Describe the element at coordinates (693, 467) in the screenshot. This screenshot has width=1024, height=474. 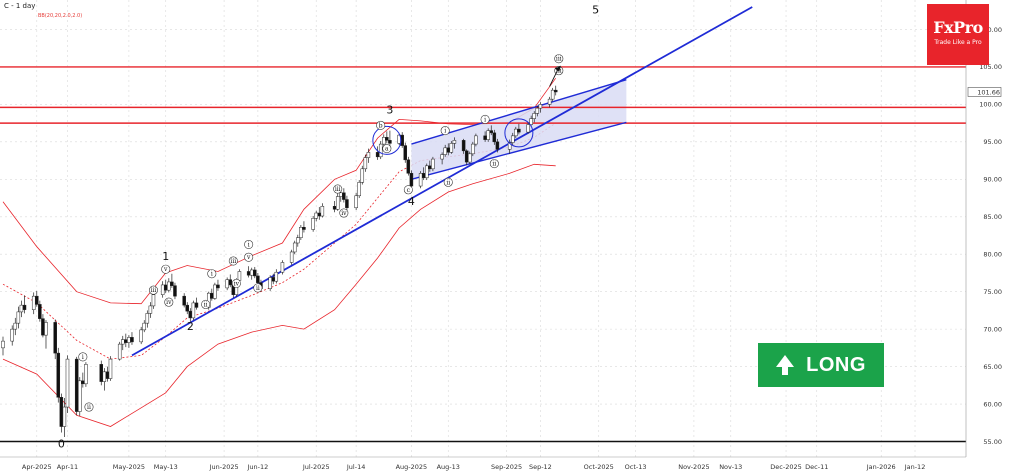
I see `time-tick-label: Nov-2025` at that location.